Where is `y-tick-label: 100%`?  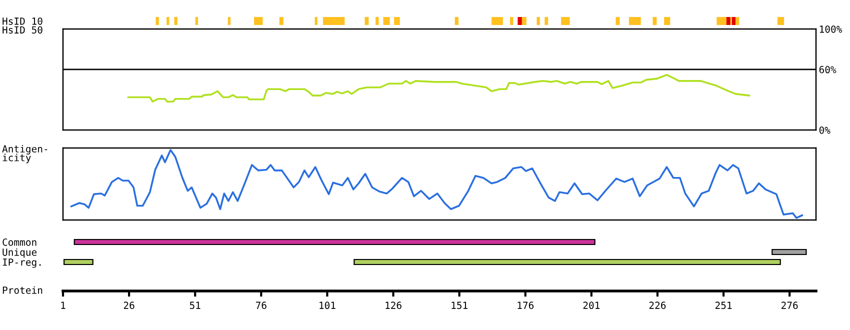
y-tick-label: 100% is located at coordinates (831, 29).